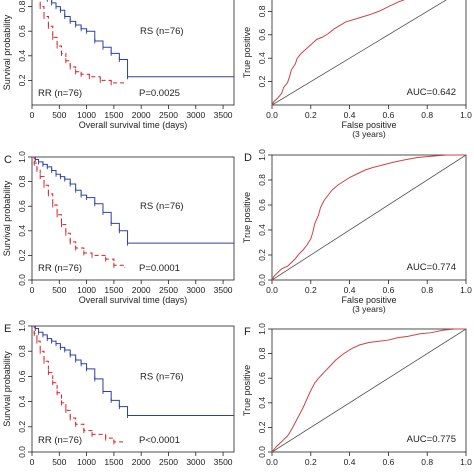  I want to click on km-bot-rr-label: RR (n=76), so click(60, 440).